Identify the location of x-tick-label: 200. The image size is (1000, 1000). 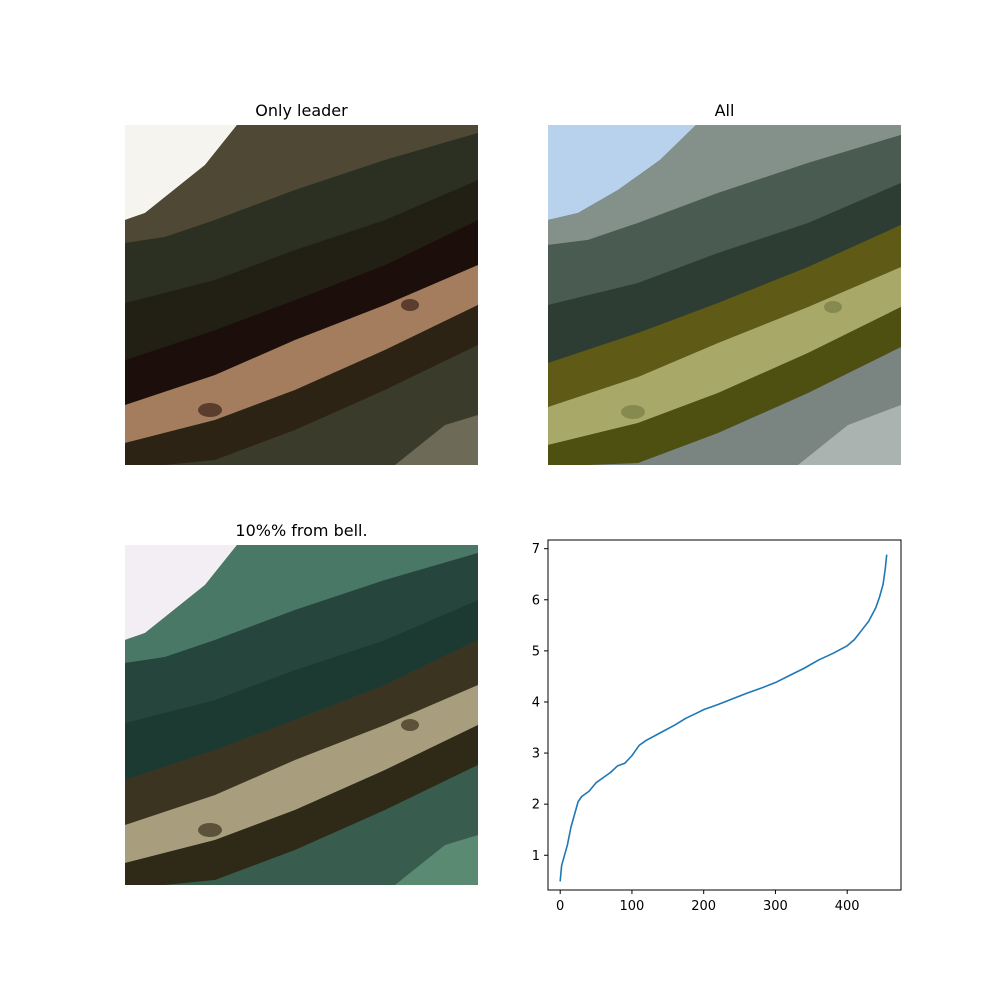
(703, 906).